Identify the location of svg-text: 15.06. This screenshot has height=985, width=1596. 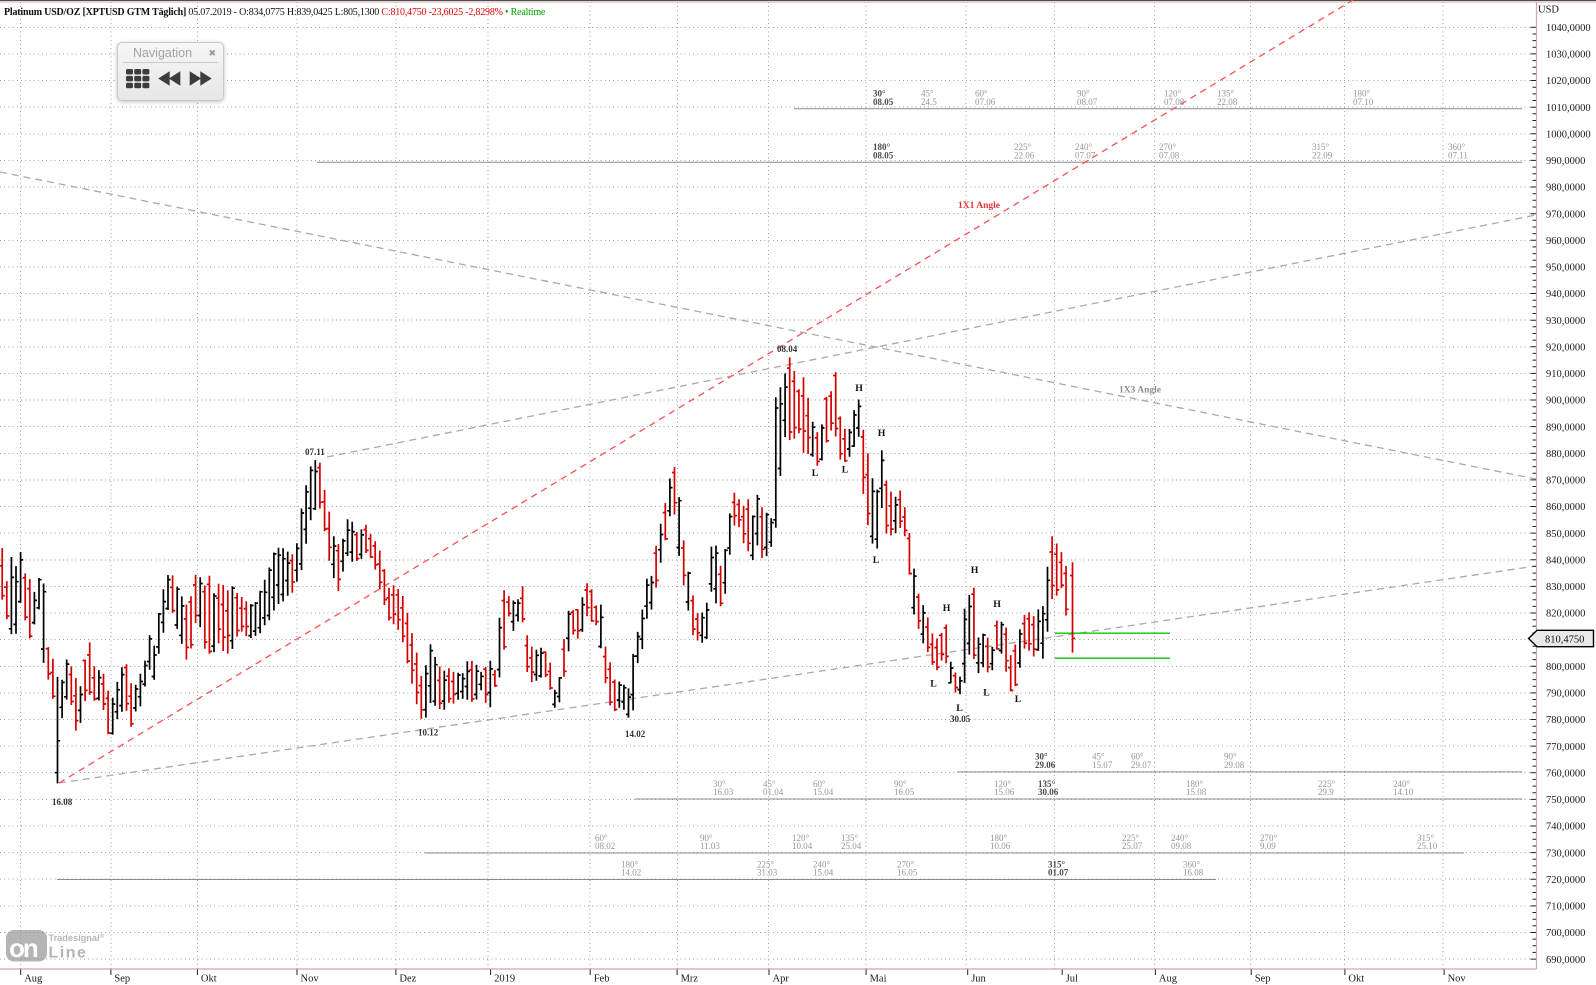
(1004, 792).